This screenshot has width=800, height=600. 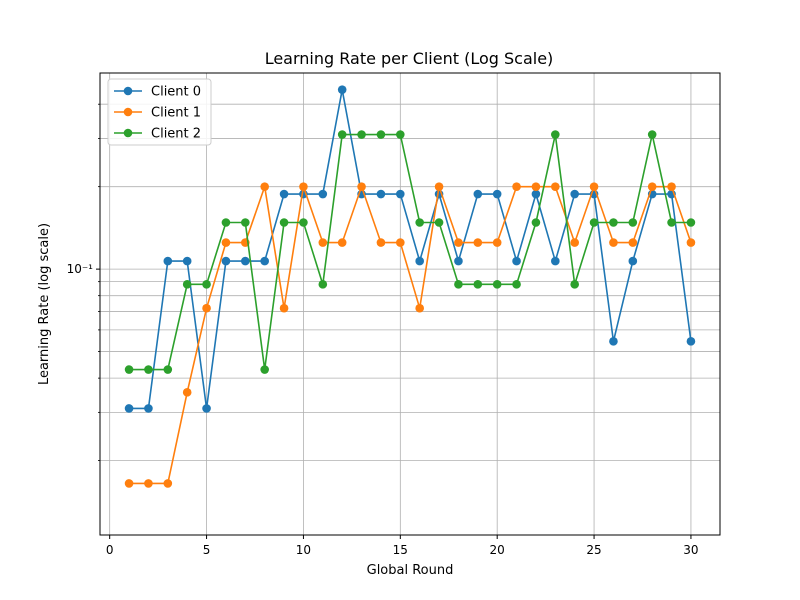 I want to click on x-tick-label: 5, so click(x=207, y=550).